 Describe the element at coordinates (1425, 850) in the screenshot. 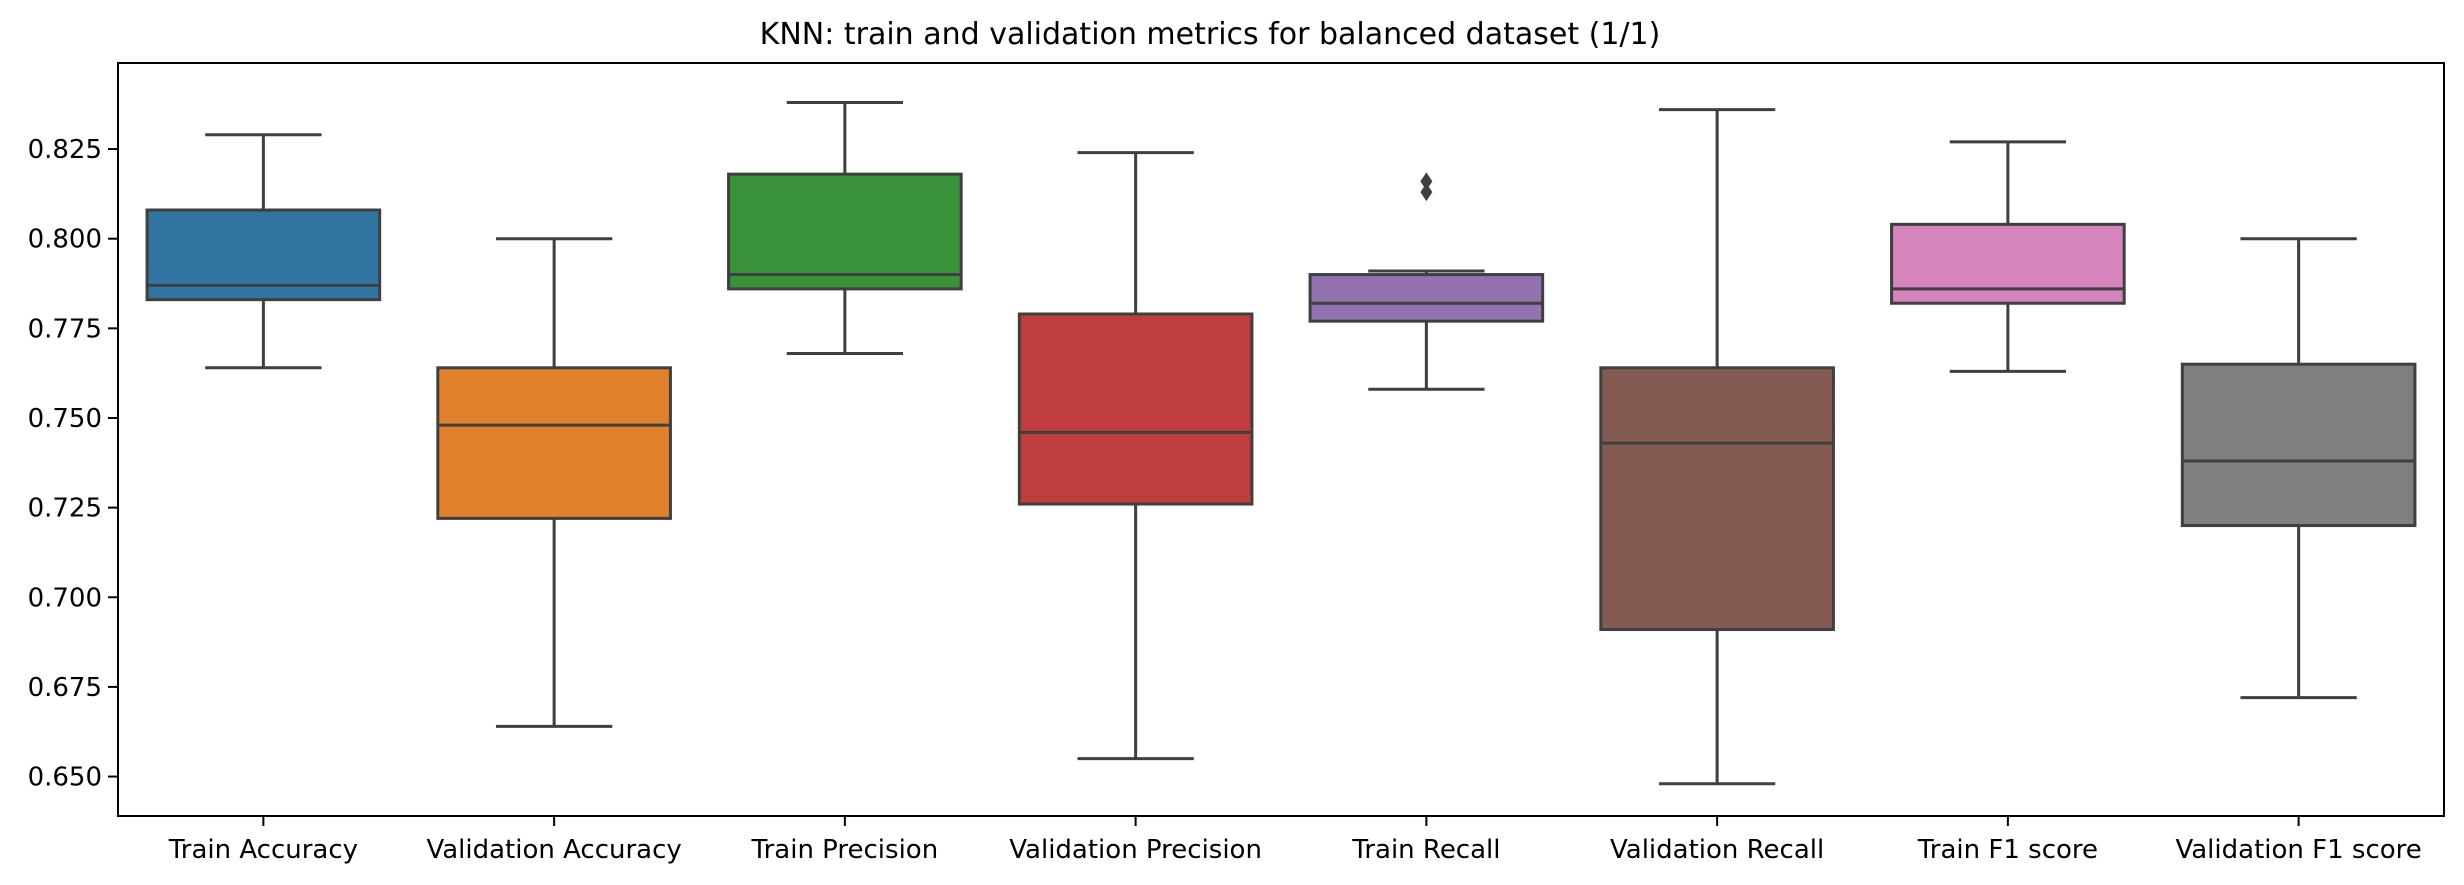

I see `x-tick-label: Train Recall` at that location.